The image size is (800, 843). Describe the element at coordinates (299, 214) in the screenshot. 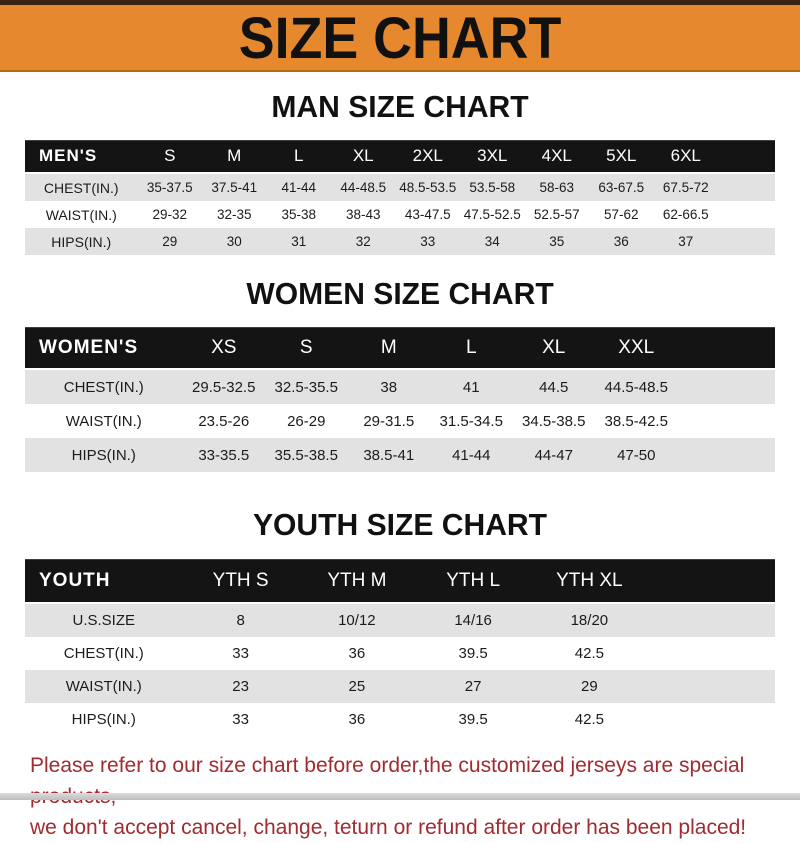

I see `size-value: 35-38` at that location.